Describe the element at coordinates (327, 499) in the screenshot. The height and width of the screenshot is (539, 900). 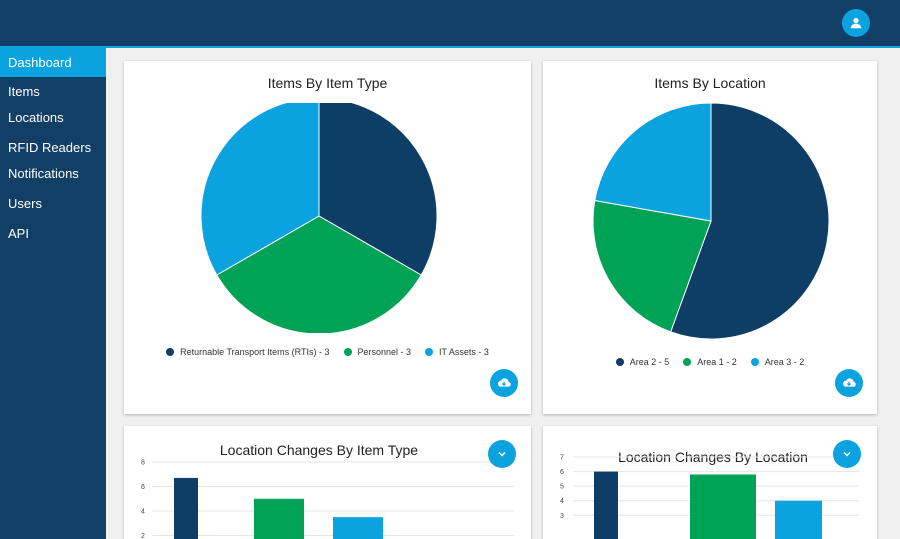
I see `bar-chart-location-changes-by-item-type: 2 4 6 8` at that location.